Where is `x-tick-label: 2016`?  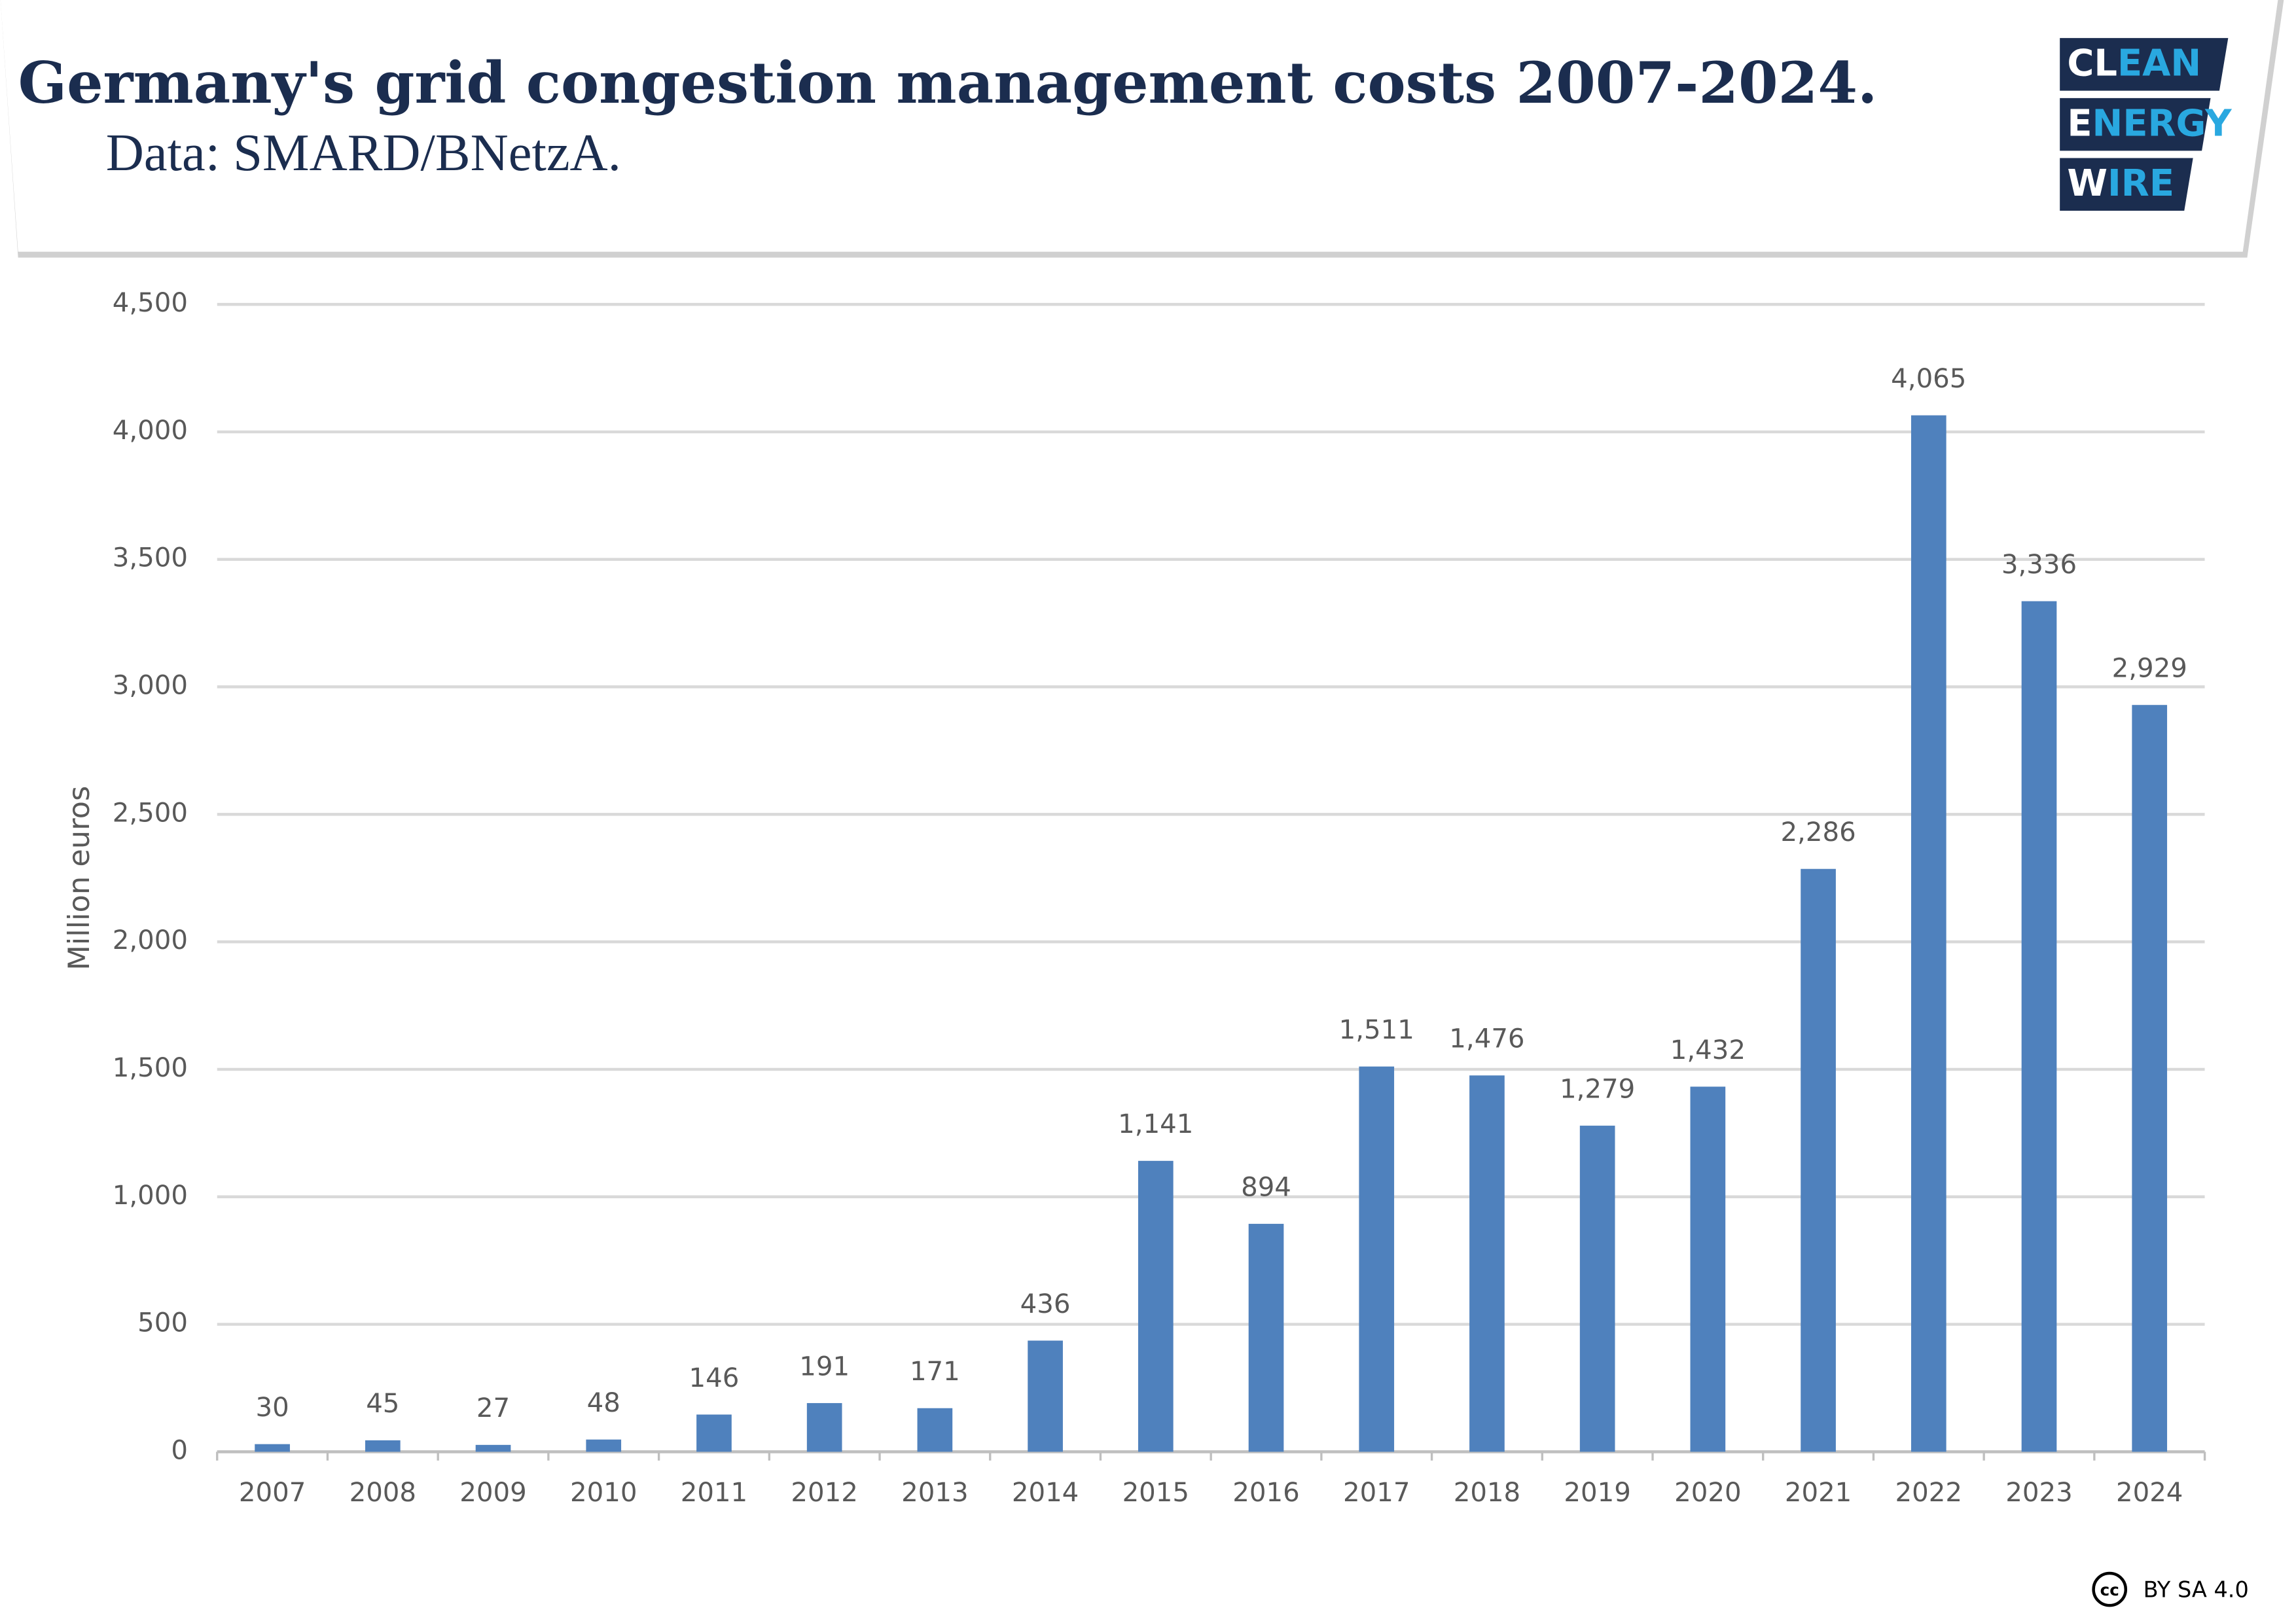 x-tick-label: 2016 is located at coordinates (1265, 1493).